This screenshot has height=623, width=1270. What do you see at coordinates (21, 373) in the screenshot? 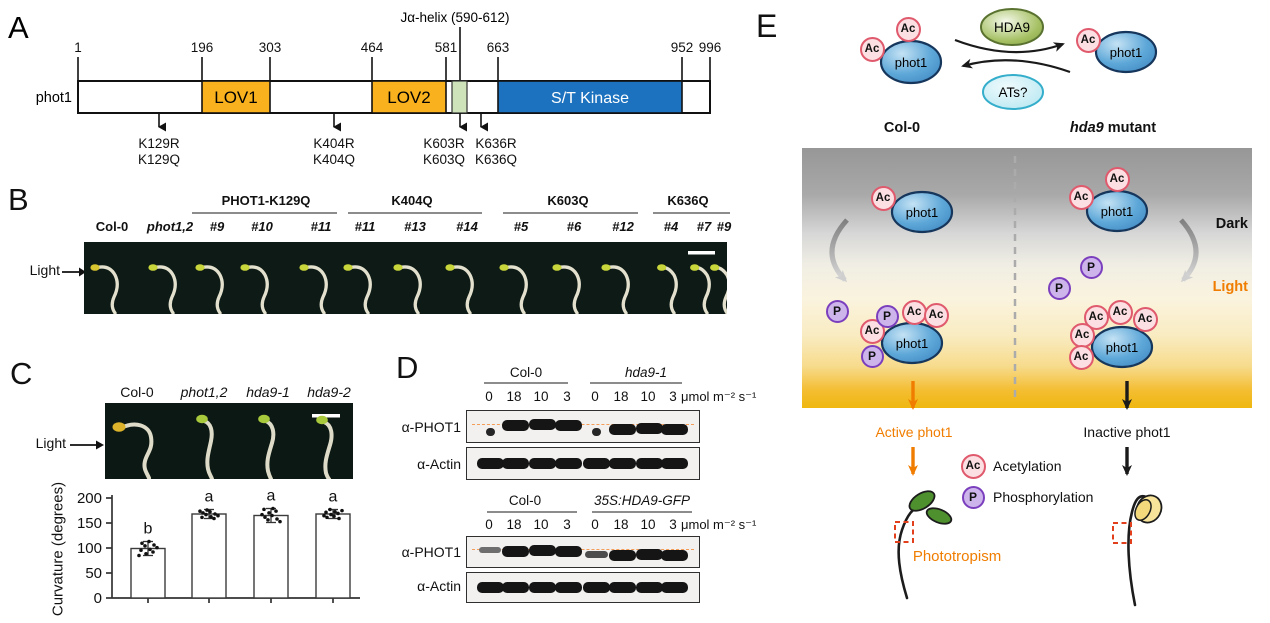
I see `panel-c-label: C` at bounding box center [21, 373].